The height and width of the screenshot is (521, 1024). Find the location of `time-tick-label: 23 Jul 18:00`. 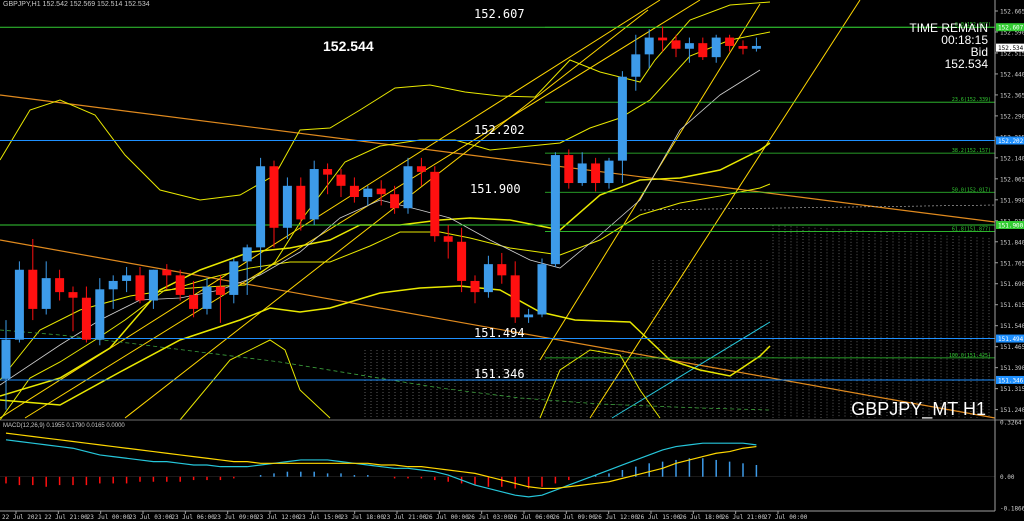

time-tick-label: 23 Jul 18:00 is located at coordinates (363, 517).